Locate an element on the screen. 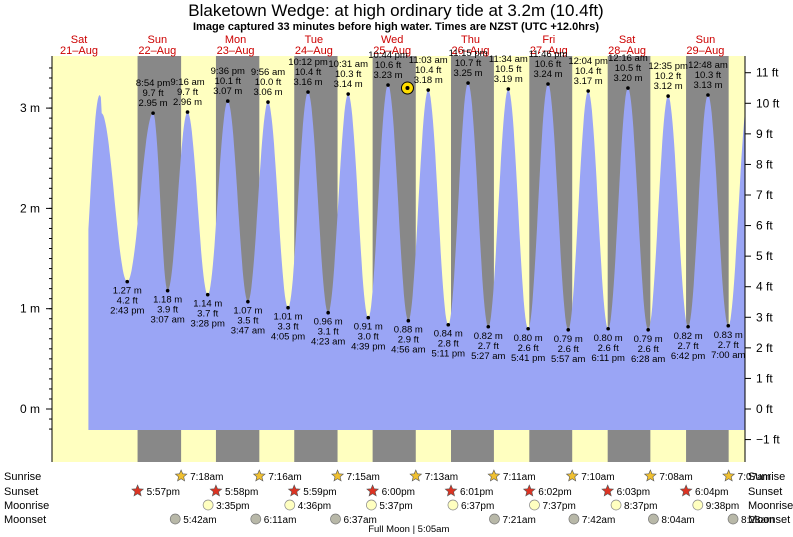  high-tide-m: 3.07 m is located at coordinates (227, 91).